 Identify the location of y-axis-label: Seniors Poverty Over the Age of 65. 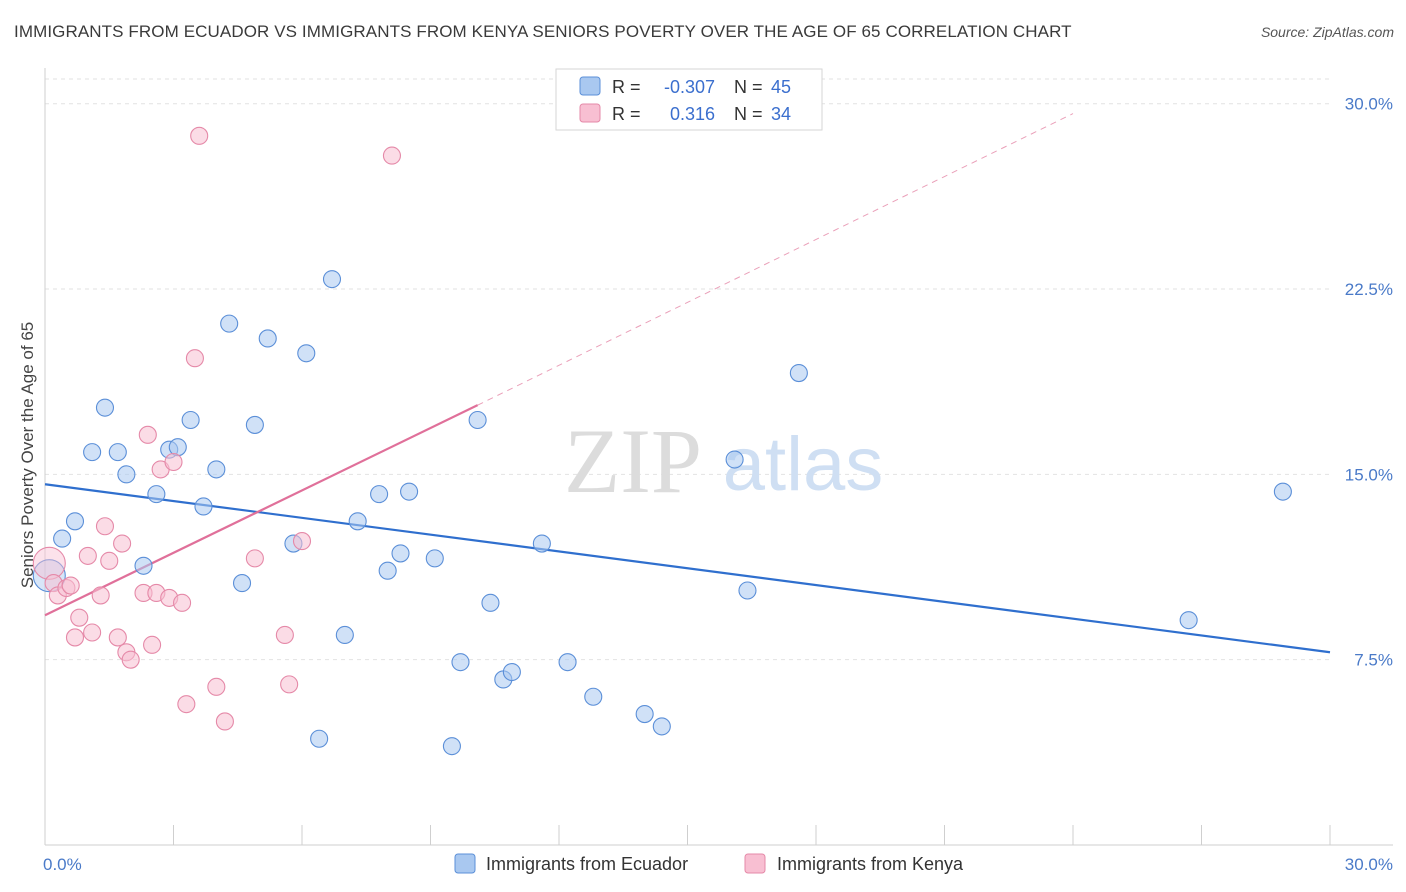
(27, 455).